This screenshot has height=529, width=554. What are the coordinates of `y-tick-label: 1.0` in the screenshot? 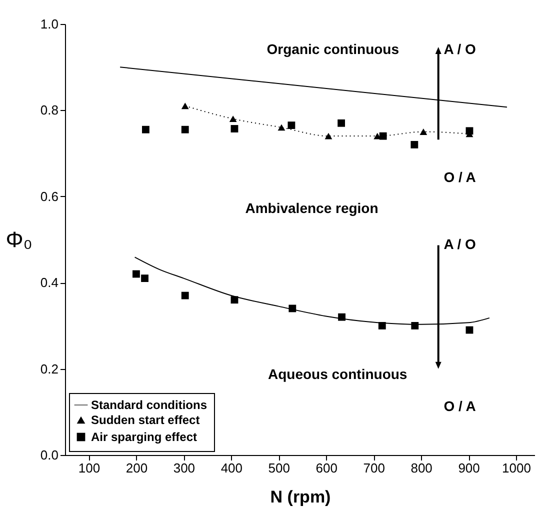 It's located at (49, 24).